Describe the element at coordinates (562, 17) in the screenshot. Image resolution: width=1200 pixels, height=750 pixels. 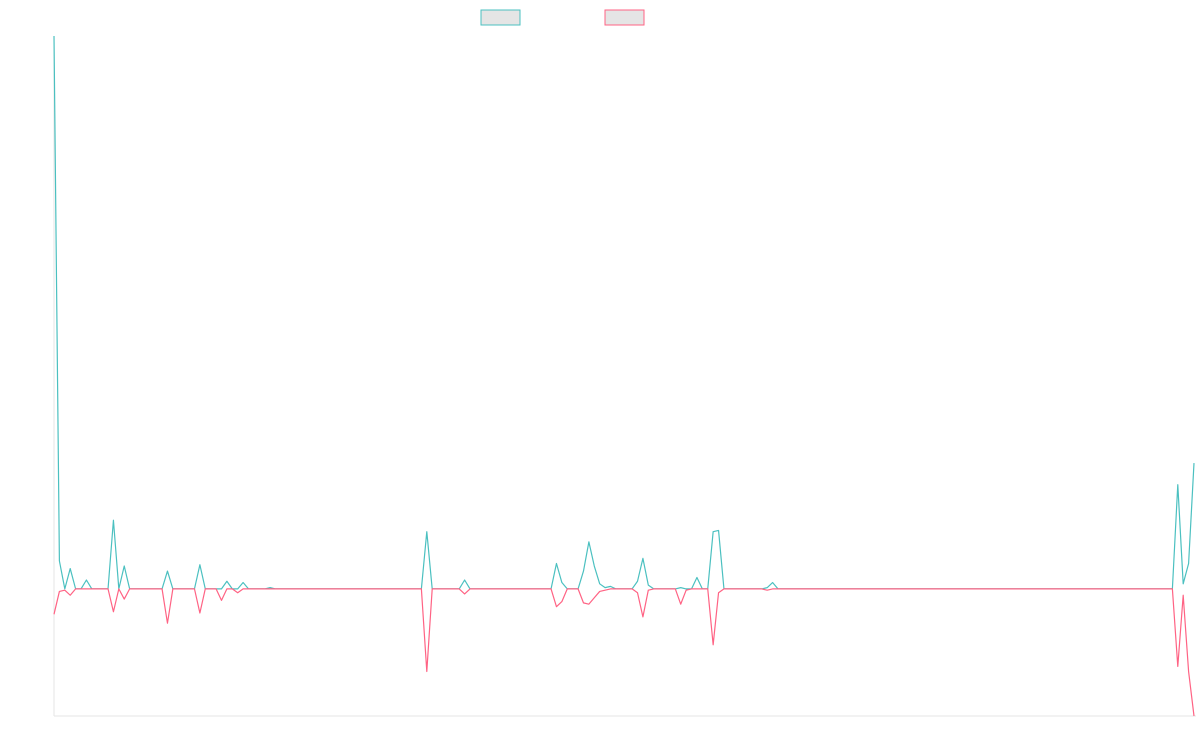
I see `chart-legend` at that location.